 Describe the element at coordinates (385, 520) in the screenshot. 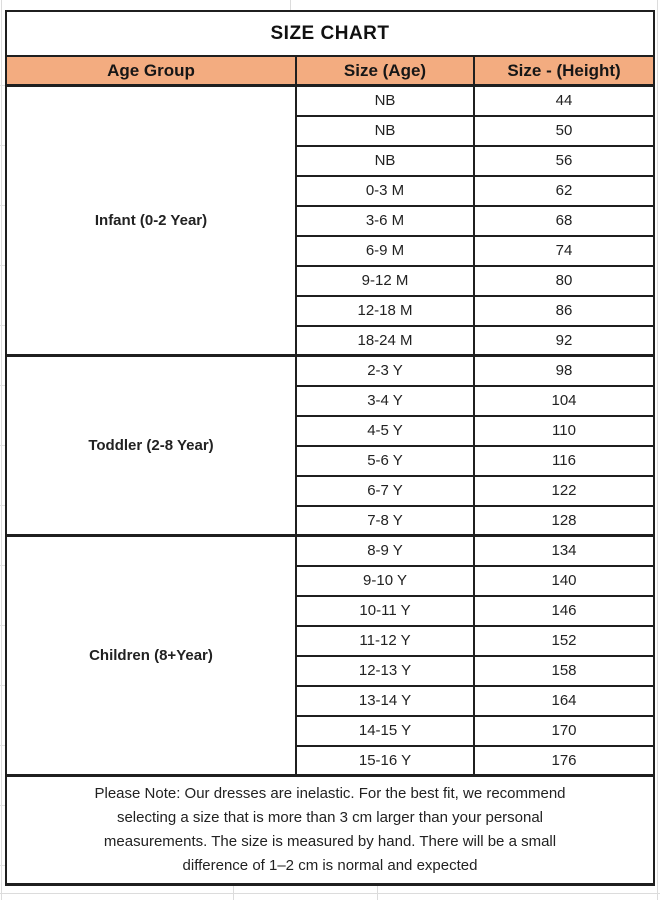

I see `size-cell: 7-8 Y` at that location.